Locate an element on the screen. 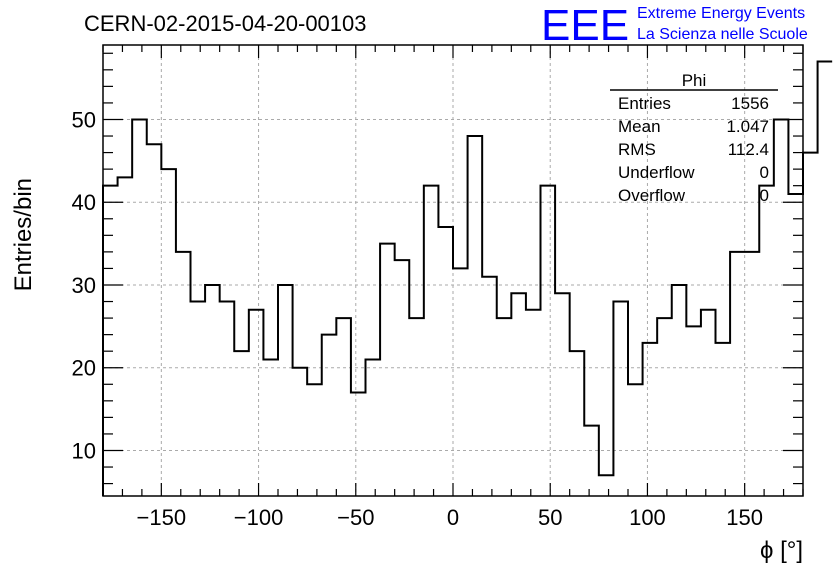 The height and width of the screenshot is (572, 836). stats-row-value: 112.4 is located at coordinates (748, 149).